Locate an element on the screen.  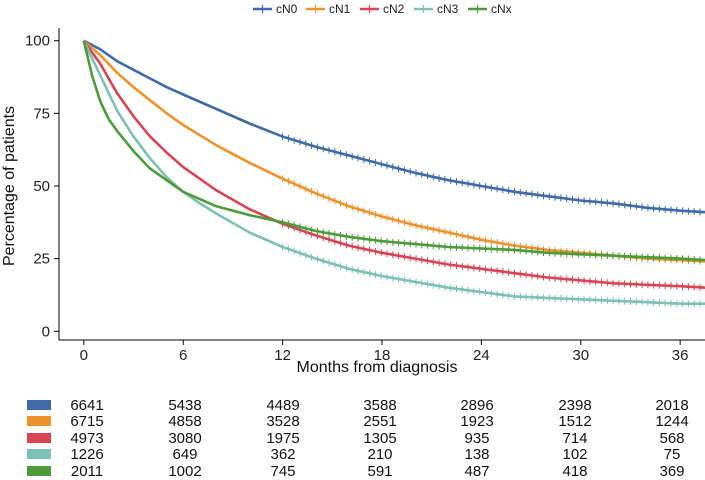
risk-value: 369 is located at coordinates (671, 471).